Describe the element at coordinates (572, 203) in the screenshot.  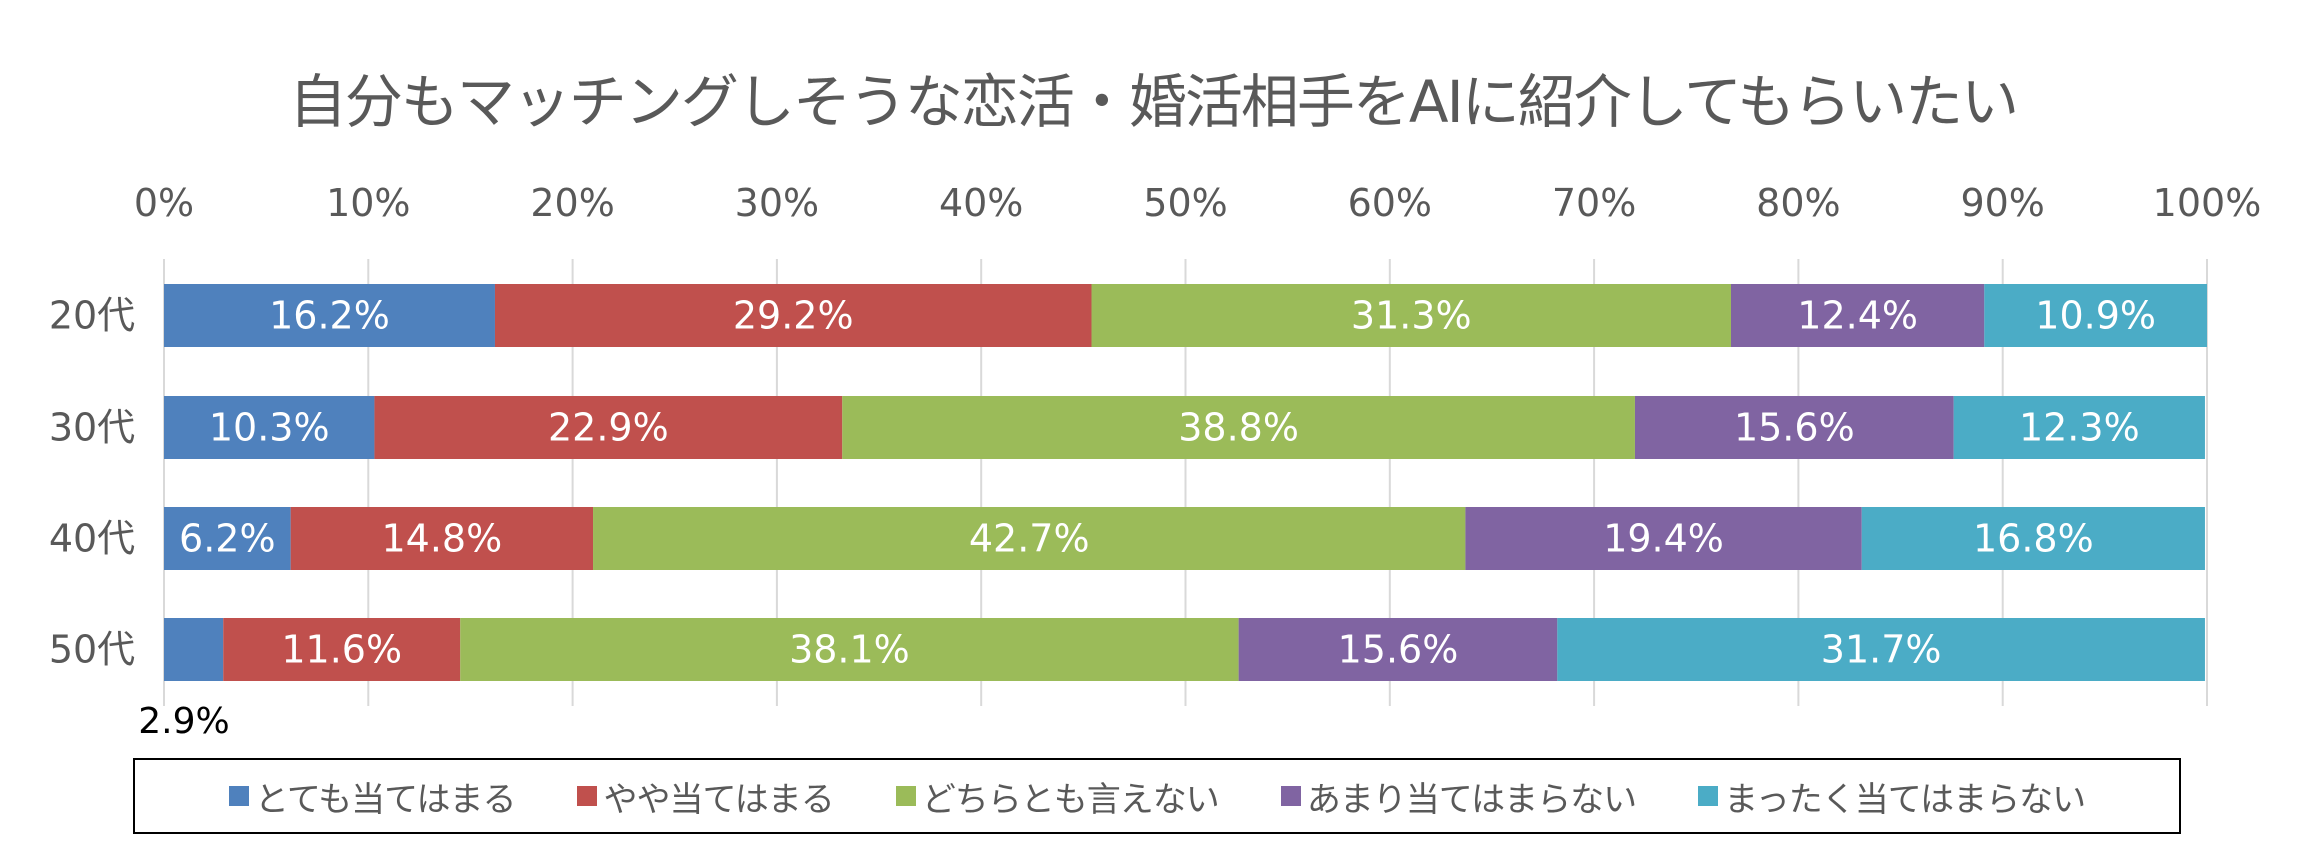
I see `x-tick-label: 20%` at that location.